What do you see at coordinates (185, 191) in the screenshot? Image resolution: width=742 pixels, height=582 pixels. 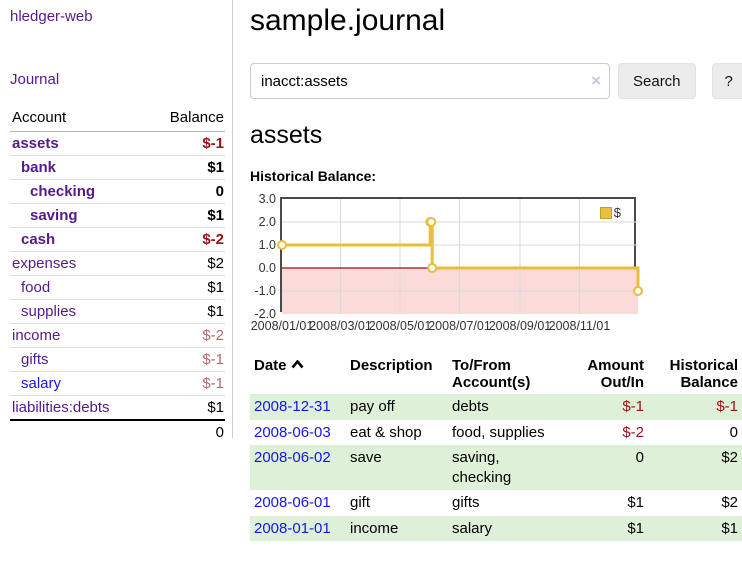 I see `account-balance: 0` at bounding box center [185, 191].